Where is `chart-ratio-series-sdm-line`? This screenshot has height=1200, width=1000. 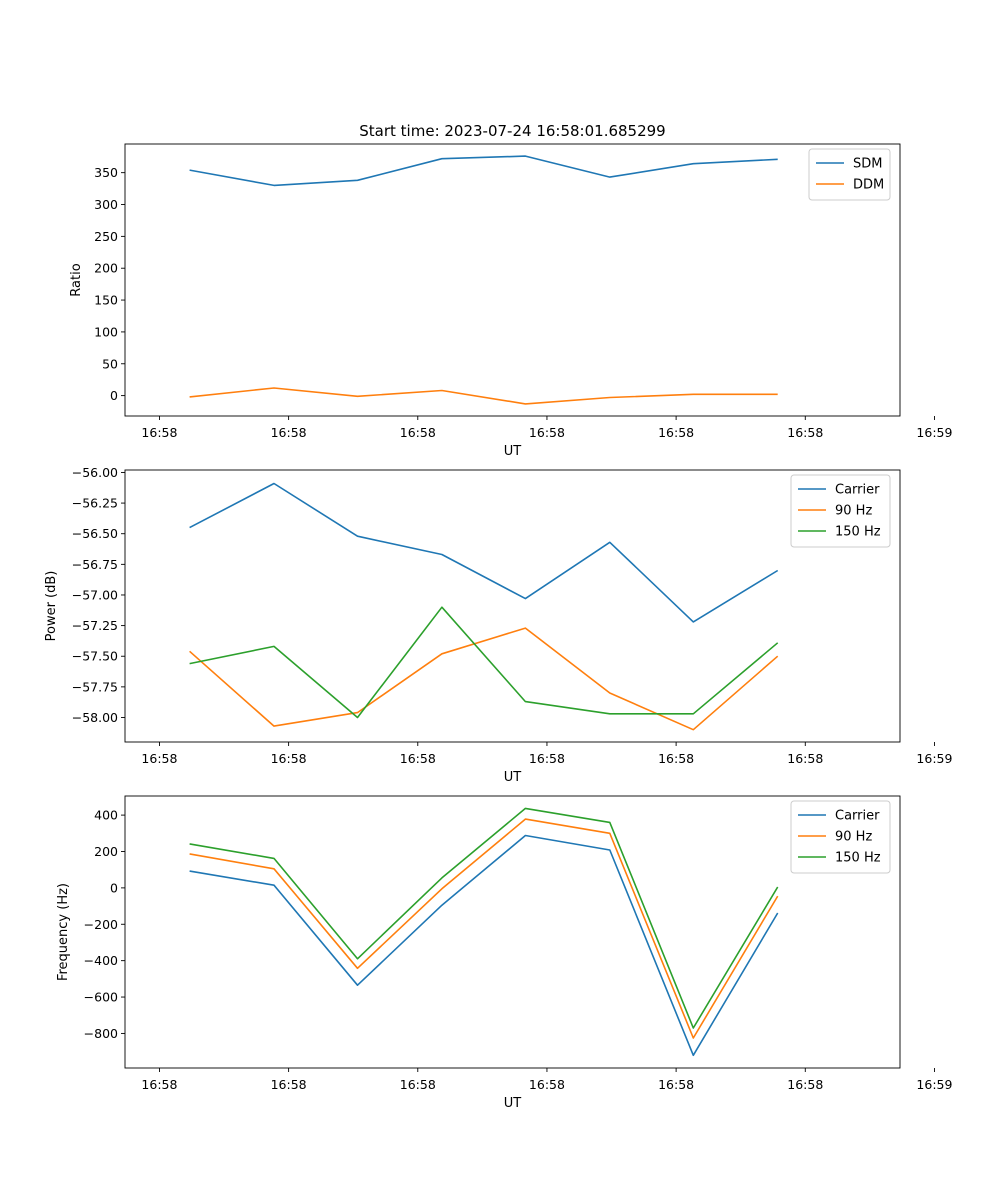
chart-ratio-series-sdm-line is located at coordinates (483, 171).